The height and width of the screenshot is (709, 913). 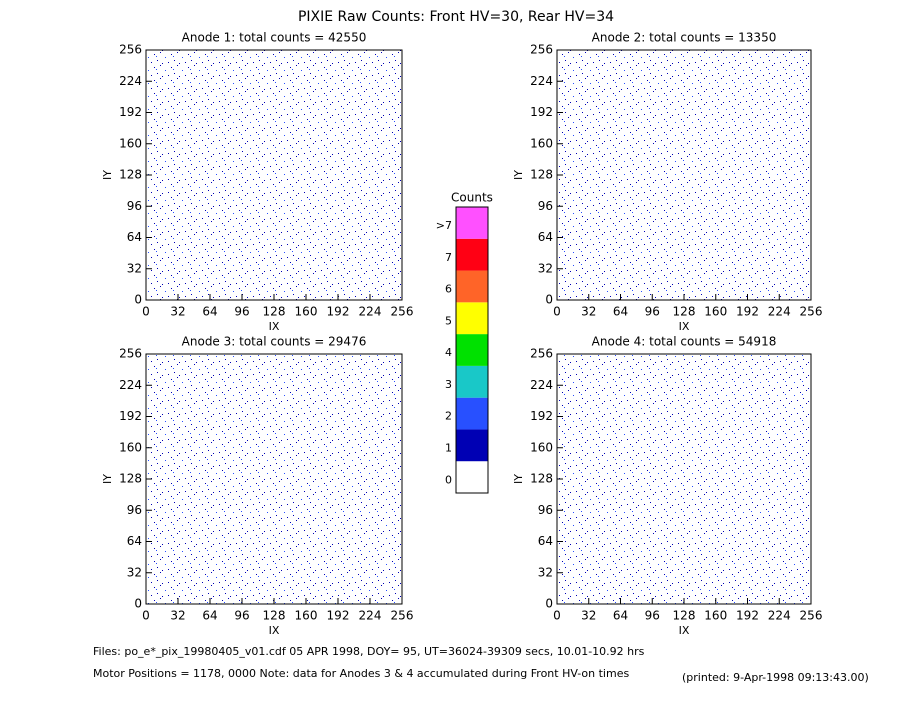 What do you see at coordinates (775, 677) in the screenshot?
I see `footer-printed: (printed: 9-Apr-1998 09:13:43.00)` at bounding box center [775, 677].